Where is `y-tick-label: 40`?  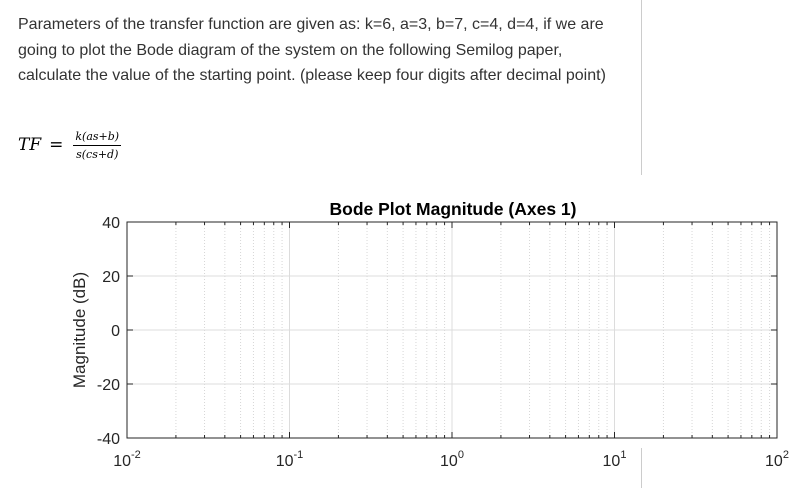
y-tick-label: 40 is located at coordinates (111, 223).